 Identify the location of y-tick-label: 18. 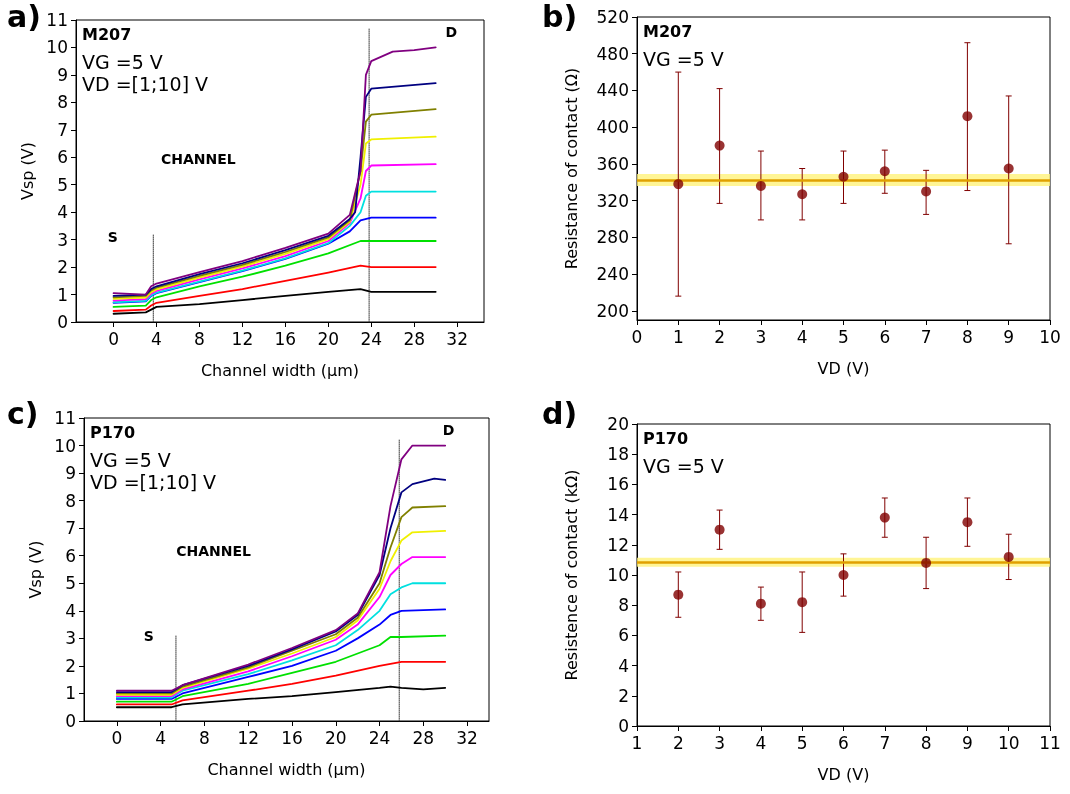
(618, 454).